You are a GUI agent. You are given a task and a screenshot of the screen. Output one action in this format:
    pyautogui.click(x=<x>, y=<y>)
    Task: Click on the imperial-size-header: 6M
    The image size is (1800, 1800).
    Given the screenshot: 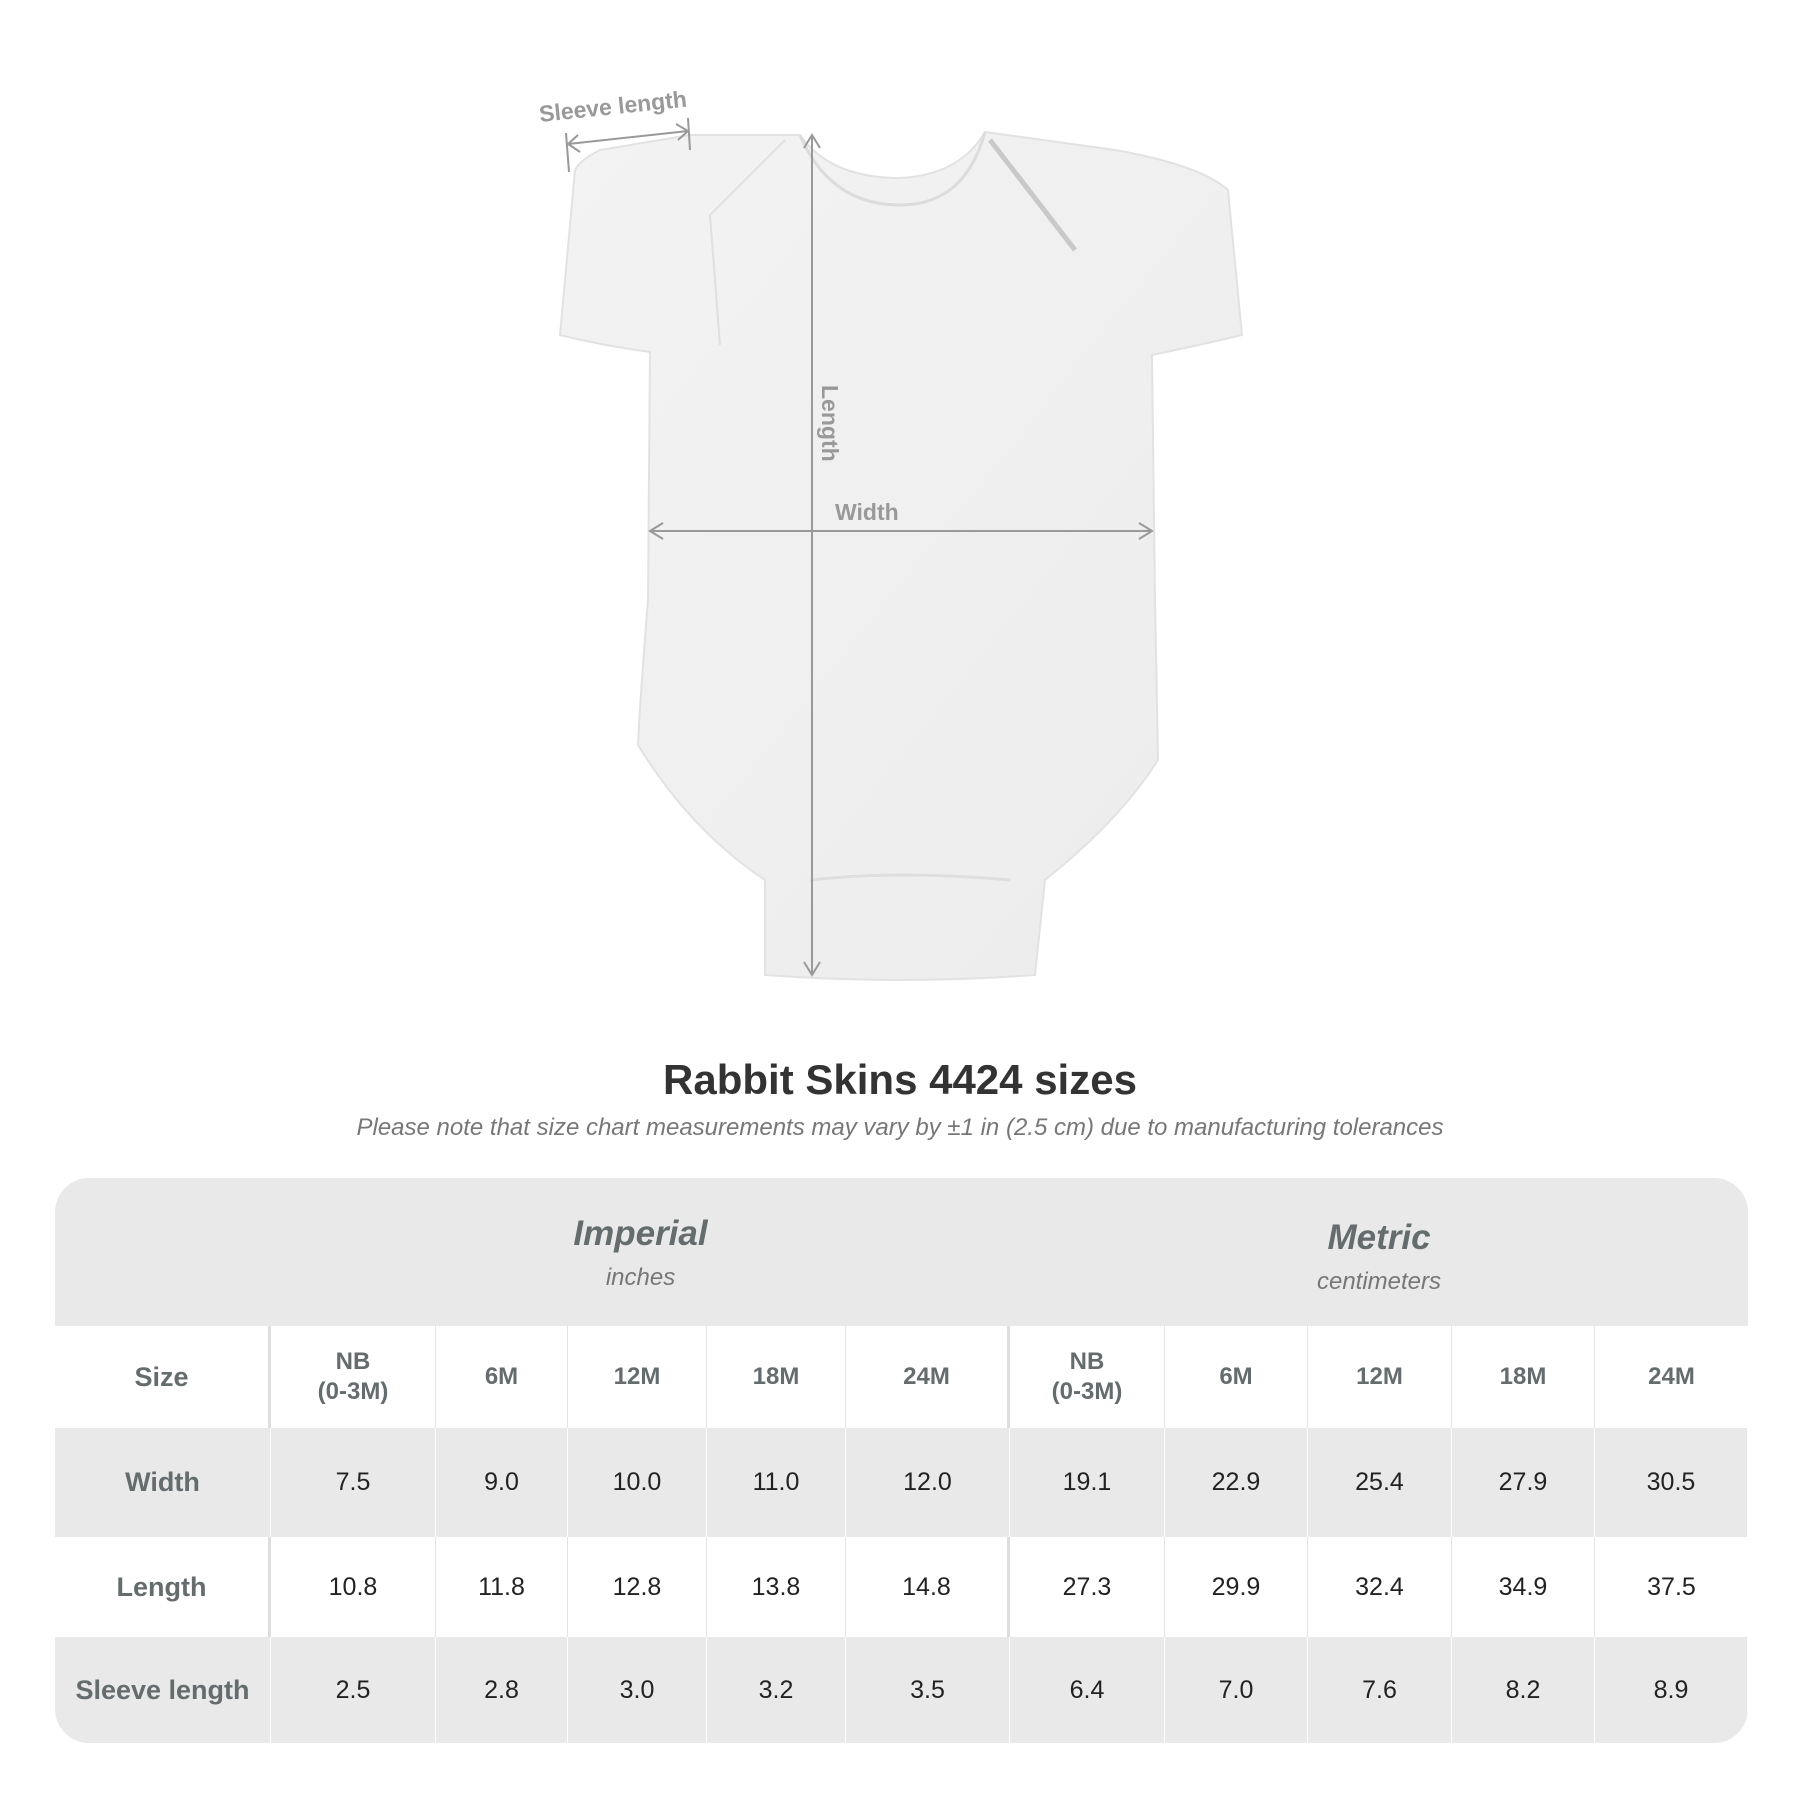 What is the action you would take?
    pyautogui.click(x=502, y=1377)
    